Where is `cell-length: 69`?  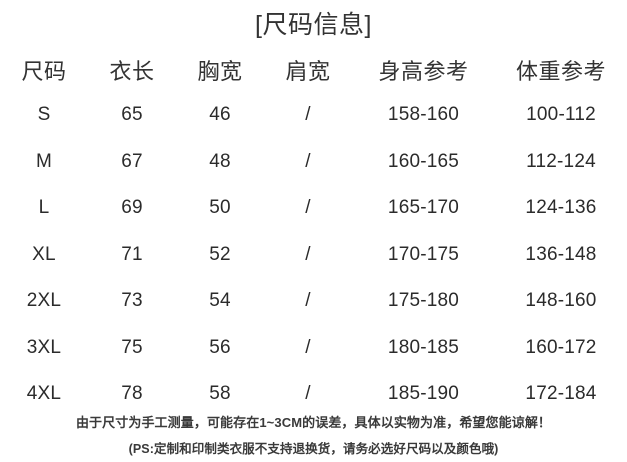 cell-length: 69 is located at coordinates (132, 208).